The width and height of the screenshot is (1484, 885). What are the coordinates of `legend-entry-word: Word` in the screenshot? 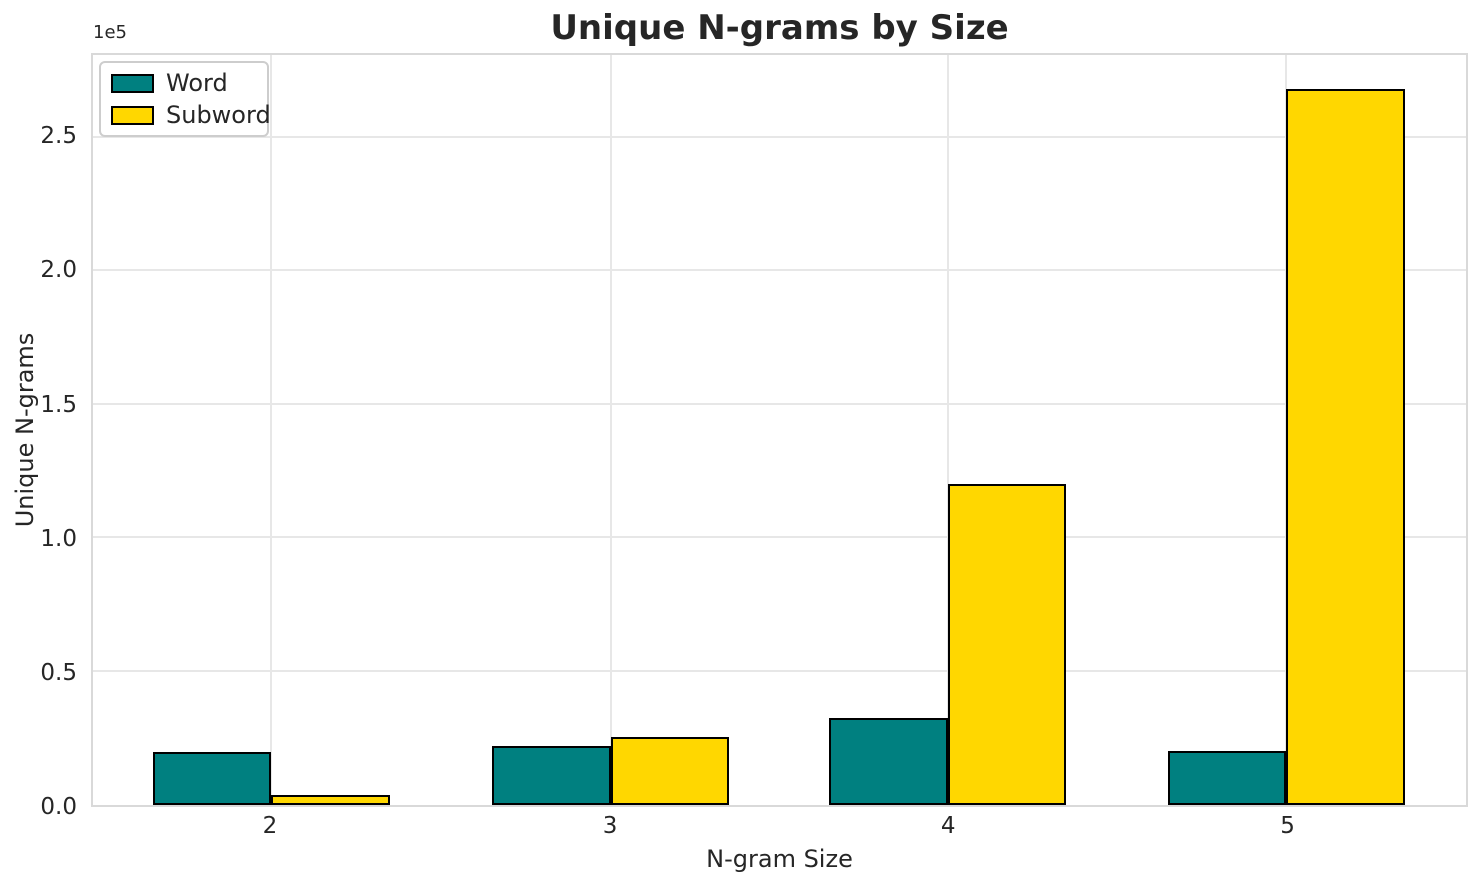 It's located at (184, 83).